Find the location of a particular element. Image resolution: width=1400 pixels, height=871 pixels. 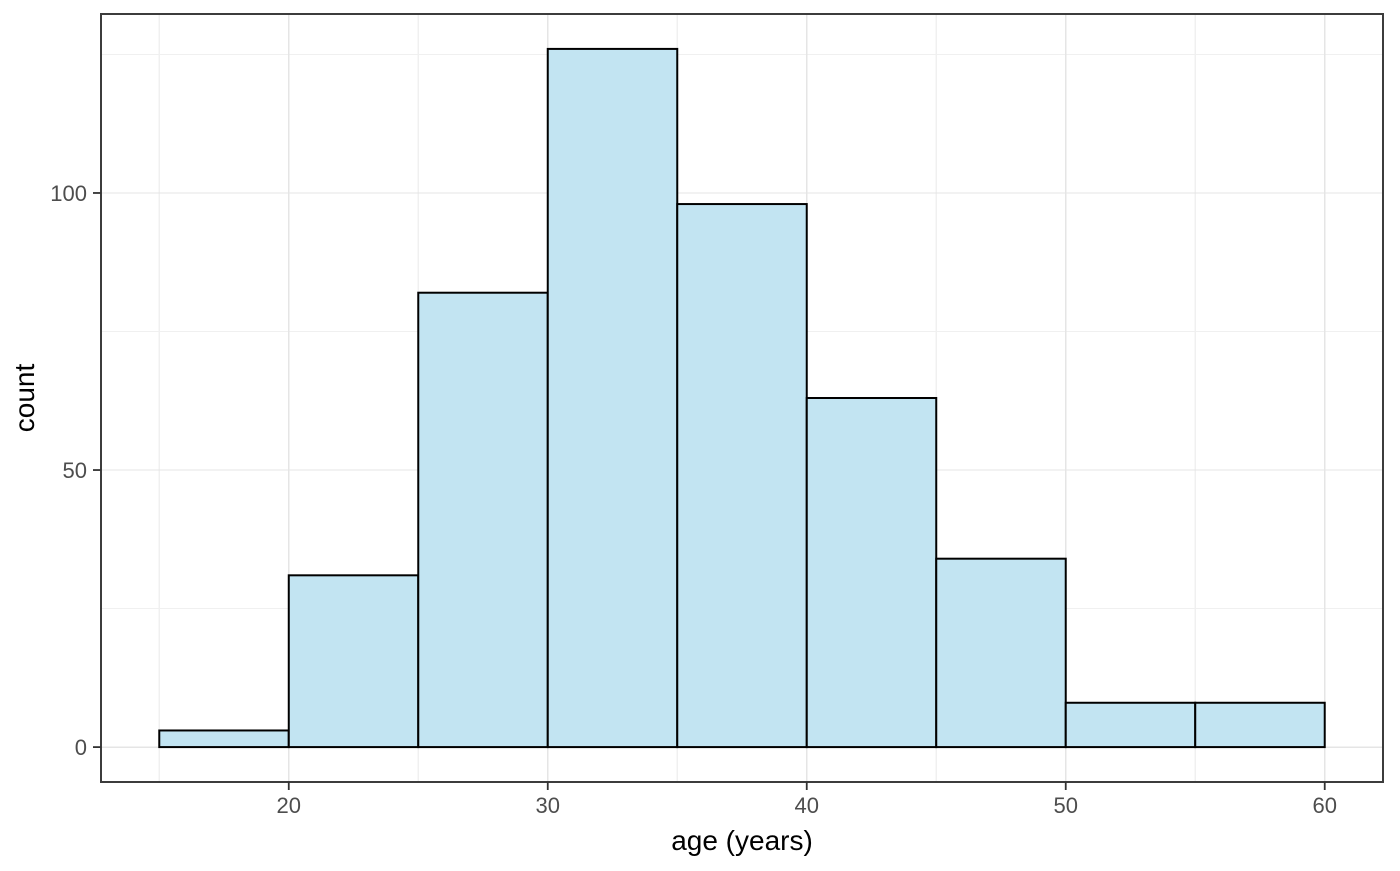

x-axis-title: age (years) is located at coordinates (742, 840).